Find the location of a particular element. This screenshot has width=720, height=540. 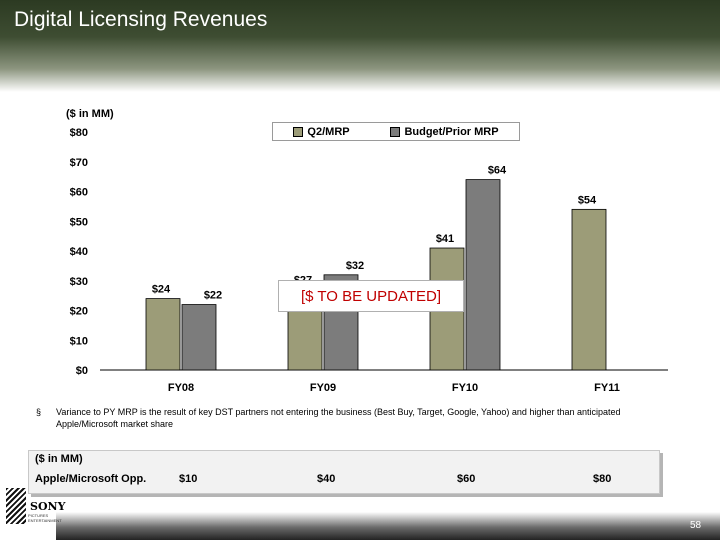

opportunity-value-fy11: $80 is located at coordinates (602, 479).